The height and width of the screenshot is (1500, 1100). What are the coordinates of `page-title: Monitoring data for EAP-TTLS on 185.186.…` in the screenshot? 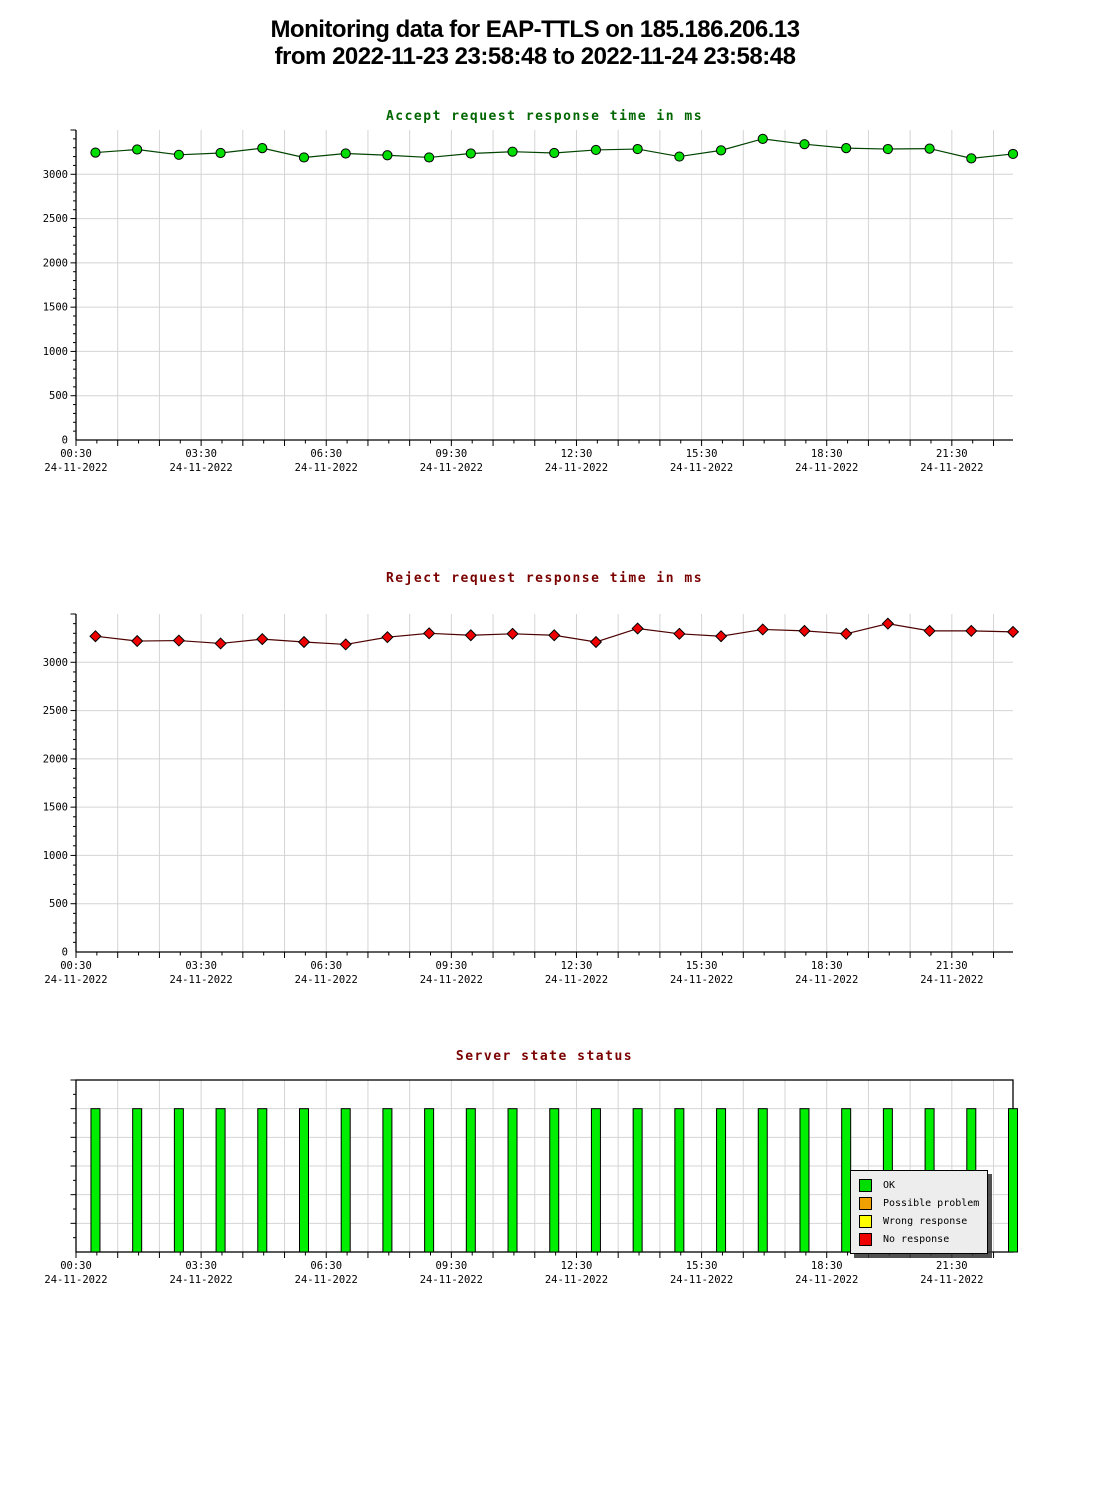 It's located at (535, 43).